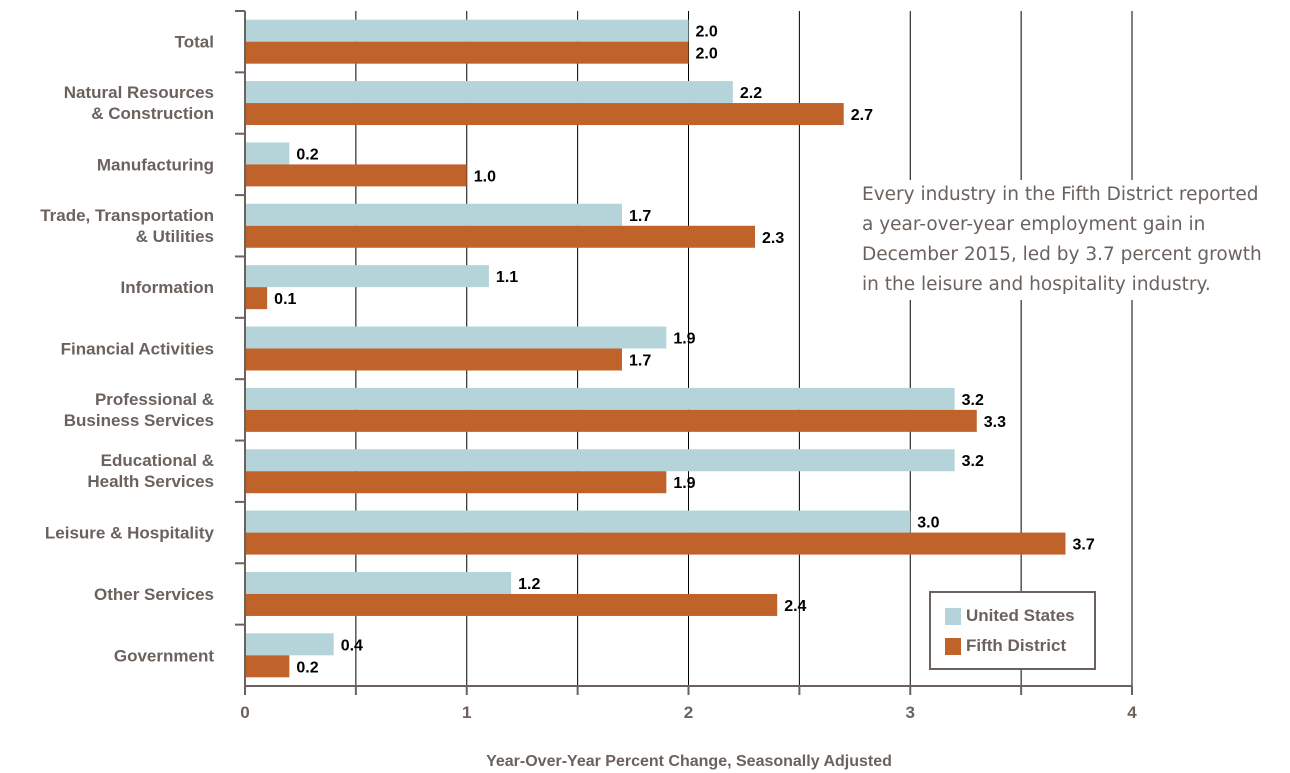 This screenshot has width=1290, height=773. I want to click on x-tick-label: 1, so click(466, 712).